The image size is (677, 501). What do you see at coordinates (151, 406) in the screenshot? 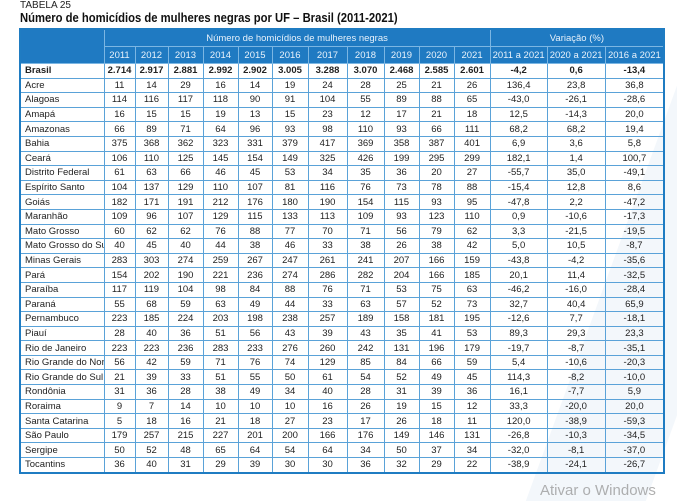
I see `cell-value: 7` at bounding box center [151, 406].